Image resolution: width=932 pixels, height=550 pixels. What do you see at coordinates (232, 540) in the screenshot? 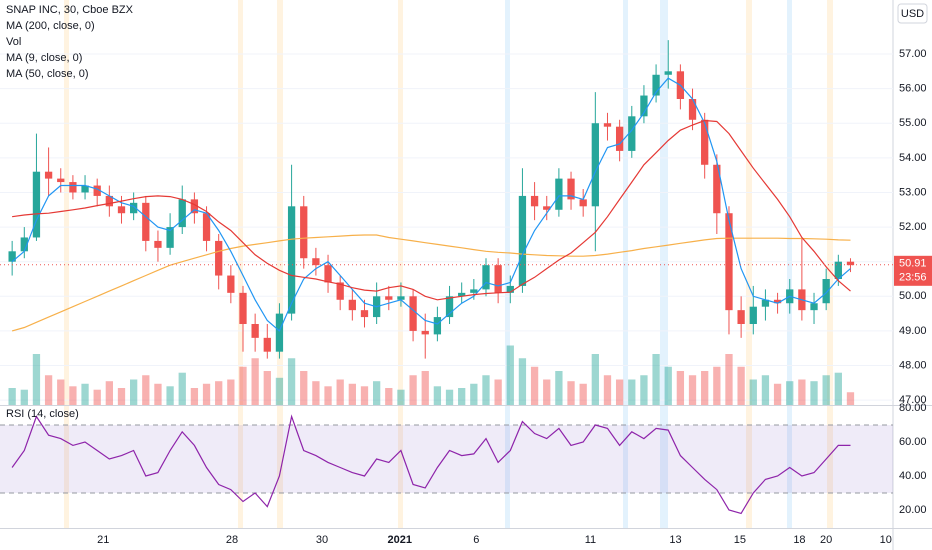
I see `x-tick-label: 28` at bounding box center [232, 540].